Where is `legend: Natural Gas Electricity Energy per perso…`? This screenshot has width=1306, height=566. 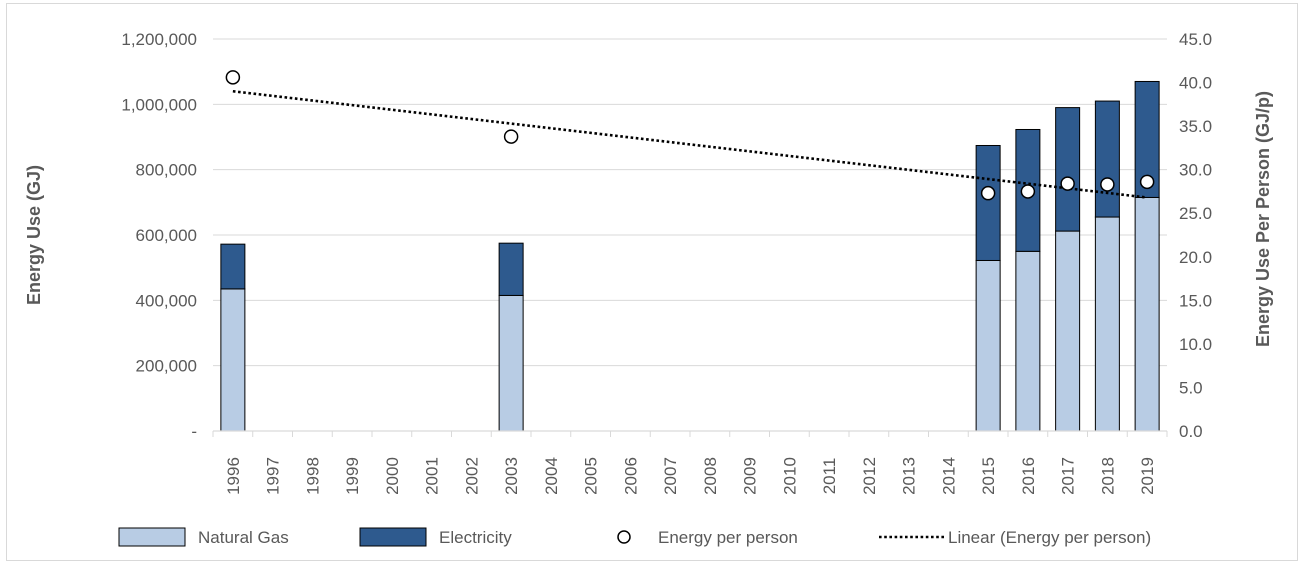
legend: Natural Gas Electricity Energy per perso… is located at coordinates (634, 537).